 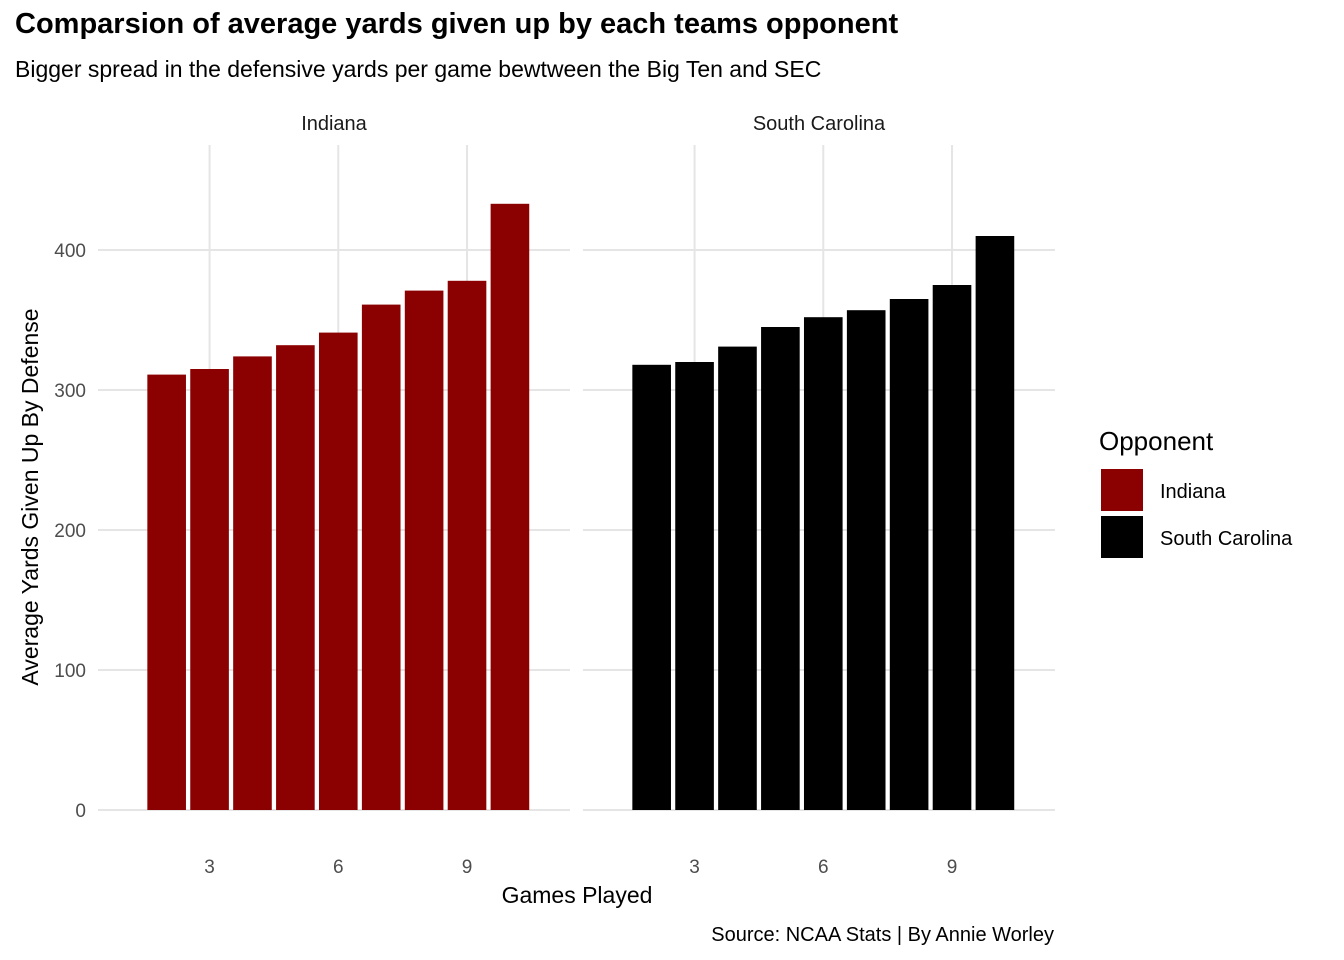 I want to click on legend-title: Opponent, so click(x=1156, y=441).